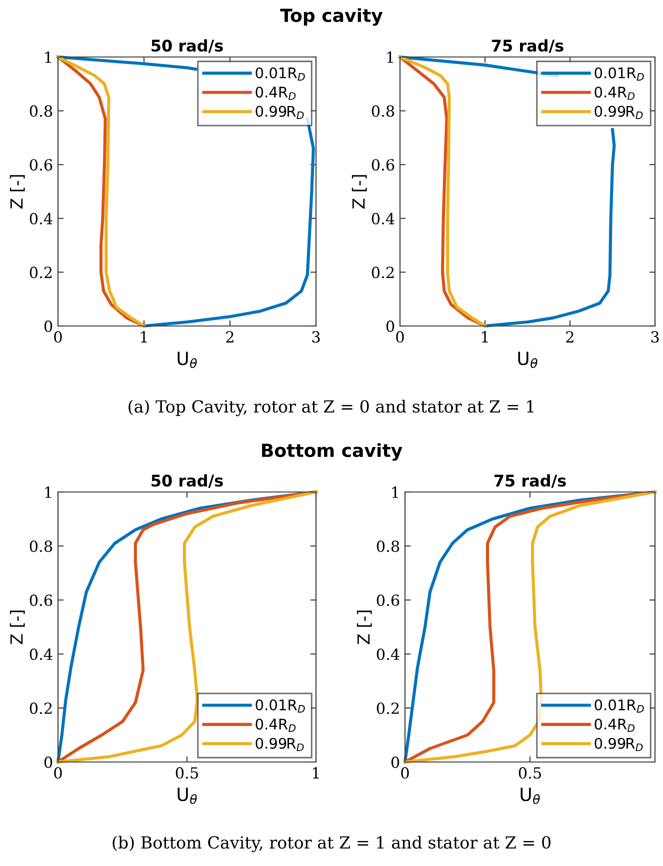 This screenshot has height=866, width=663. What do you see at coordinates (331, 408) in the screenshot?
I see `text: (a) Top Cavity, rotor at Z = 0 and stator at Z = 1` at bounding box center [331, 408].